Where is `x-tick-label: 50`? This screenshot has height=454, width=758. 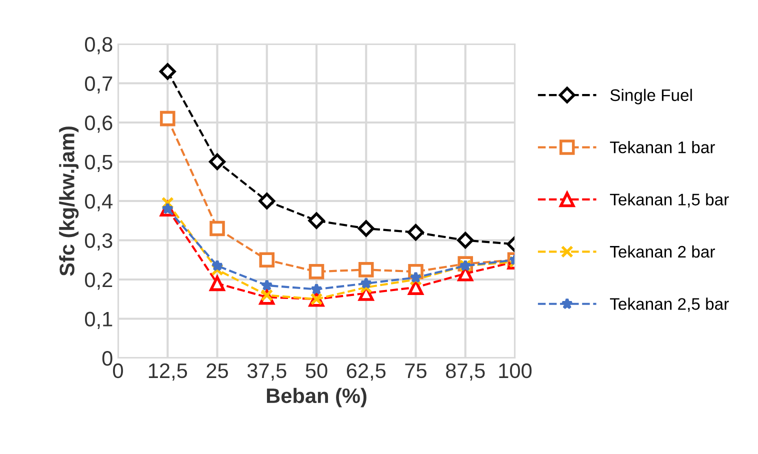
x-tick-label: 50 is located at coordinates (317, 370).